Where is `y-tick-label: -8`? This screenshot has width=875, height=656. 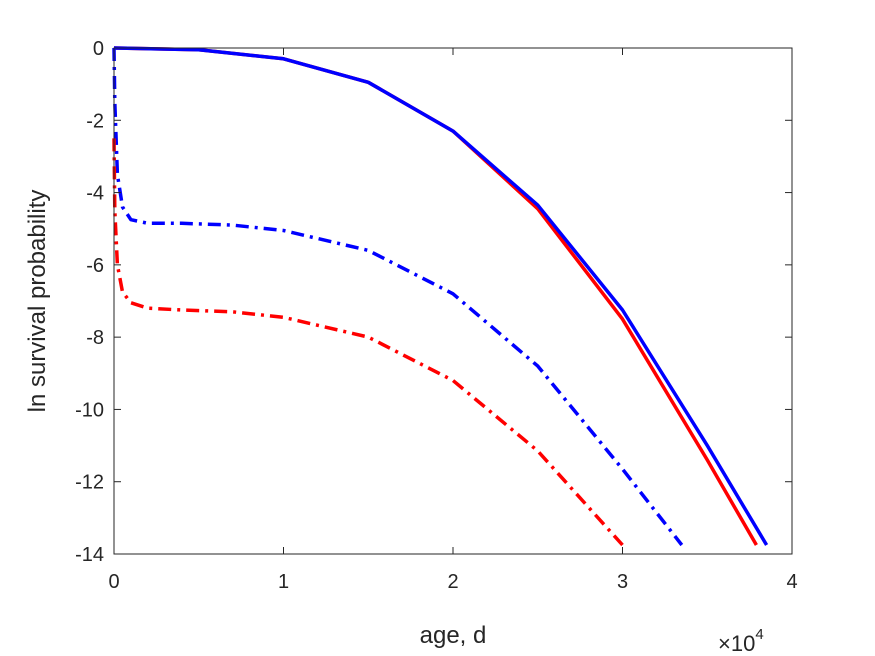 y-tick-label: -8 is located at coordinates (95, 338).